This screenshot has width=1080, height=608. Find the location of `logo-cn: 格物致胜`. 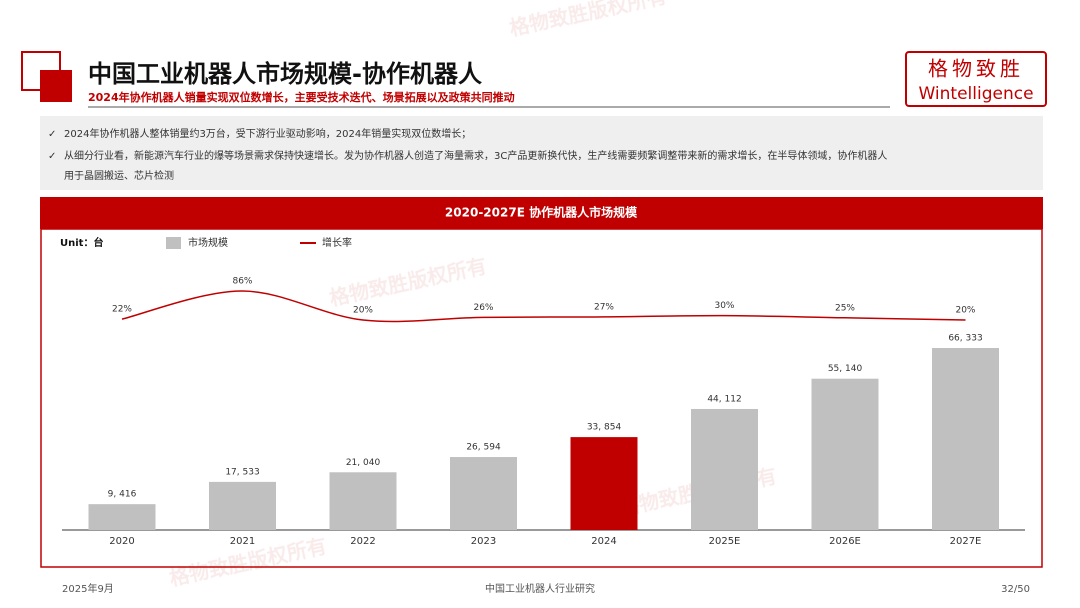

logo-cn: 格物致胜 is located at coordinates (976, 69).